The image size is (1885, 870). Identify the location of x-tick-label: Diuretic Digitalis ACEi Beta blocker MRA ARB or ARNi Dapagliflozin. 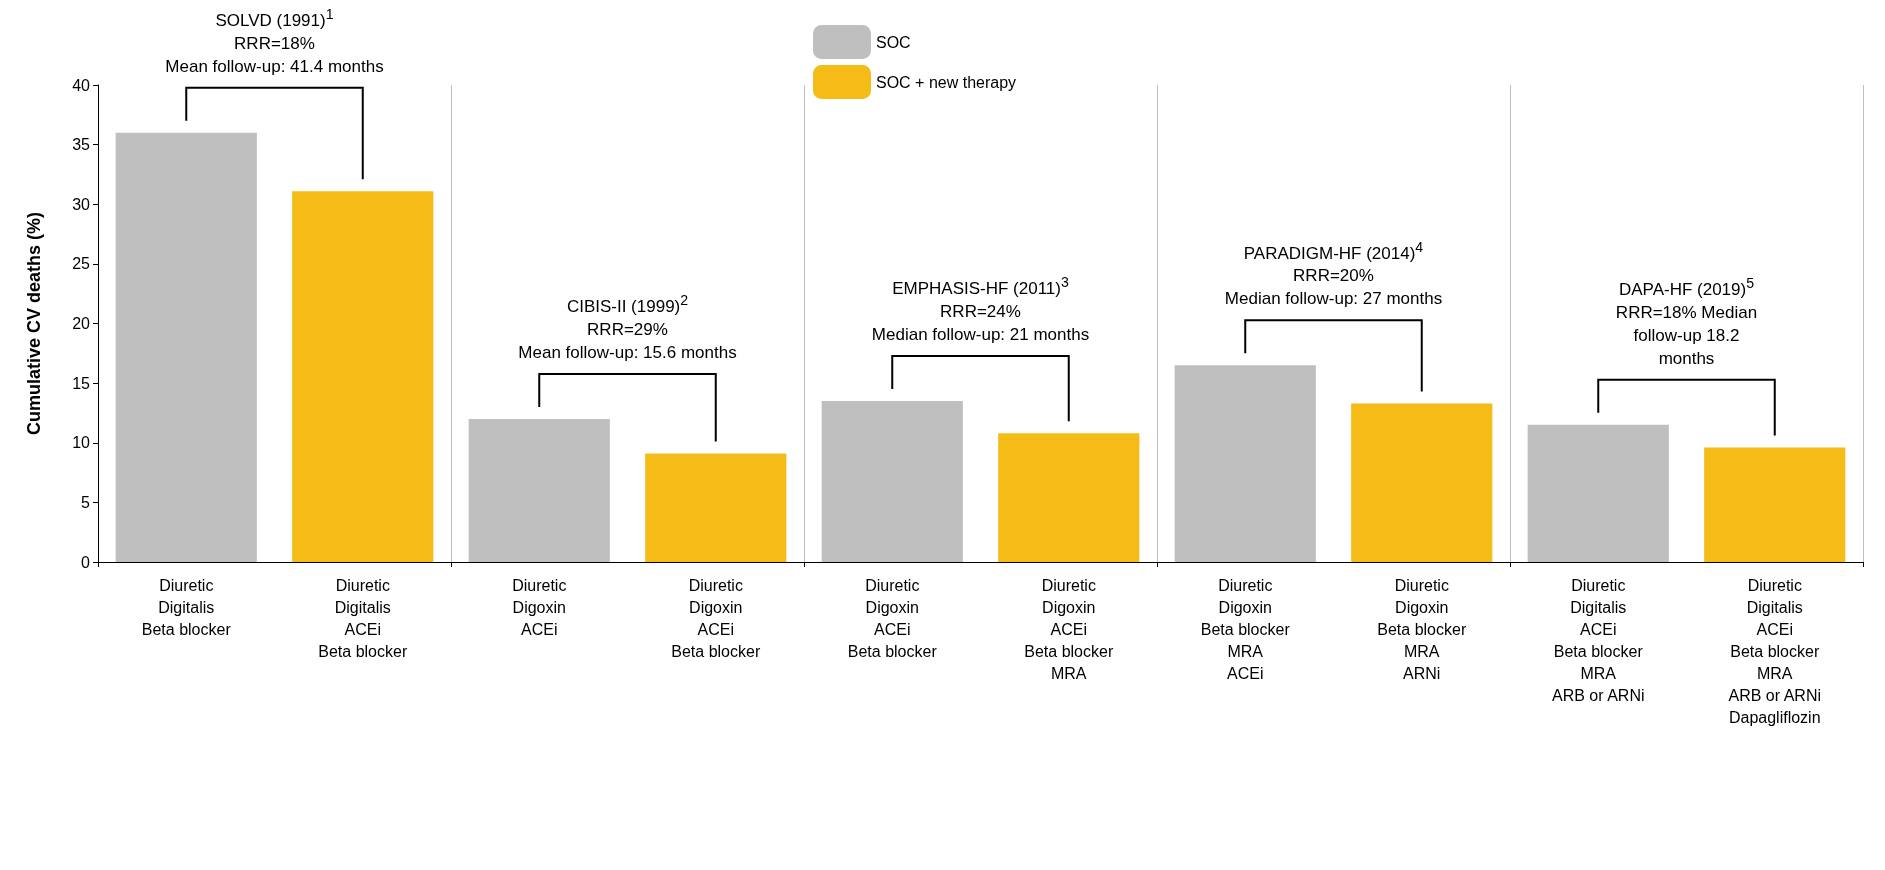
(1774, 651).